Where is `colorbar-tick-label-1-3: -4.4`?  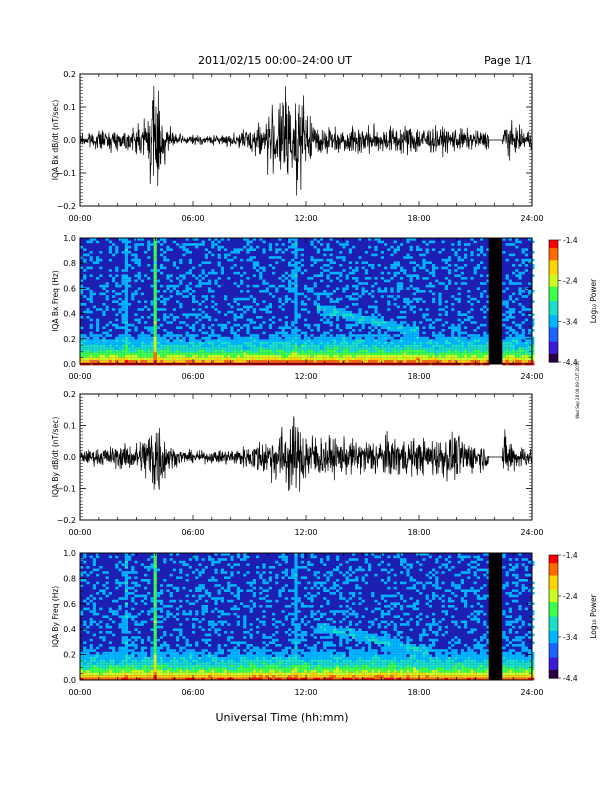 colorbar-tick-label-1-3: -4.4 is located at coordinates (570, 362).